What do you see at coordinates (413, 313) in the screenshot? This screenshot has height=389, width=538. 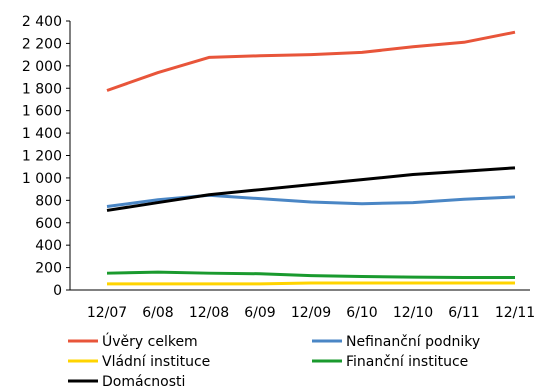 I see `x-tick-label: 12/10` at bounding box center [413, 313].